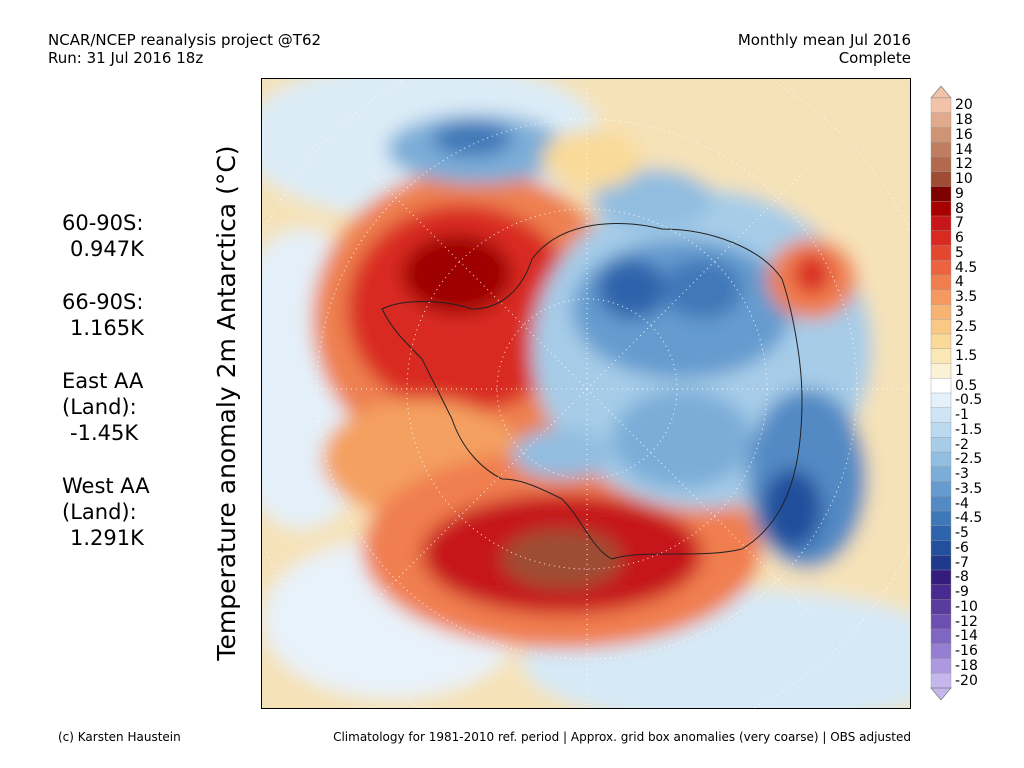  What do you see at coordinates (126, 58) in the screenshot?
I see `run-time: Run: 31 Jul 2016 18z` at bounding box center [126, 58].